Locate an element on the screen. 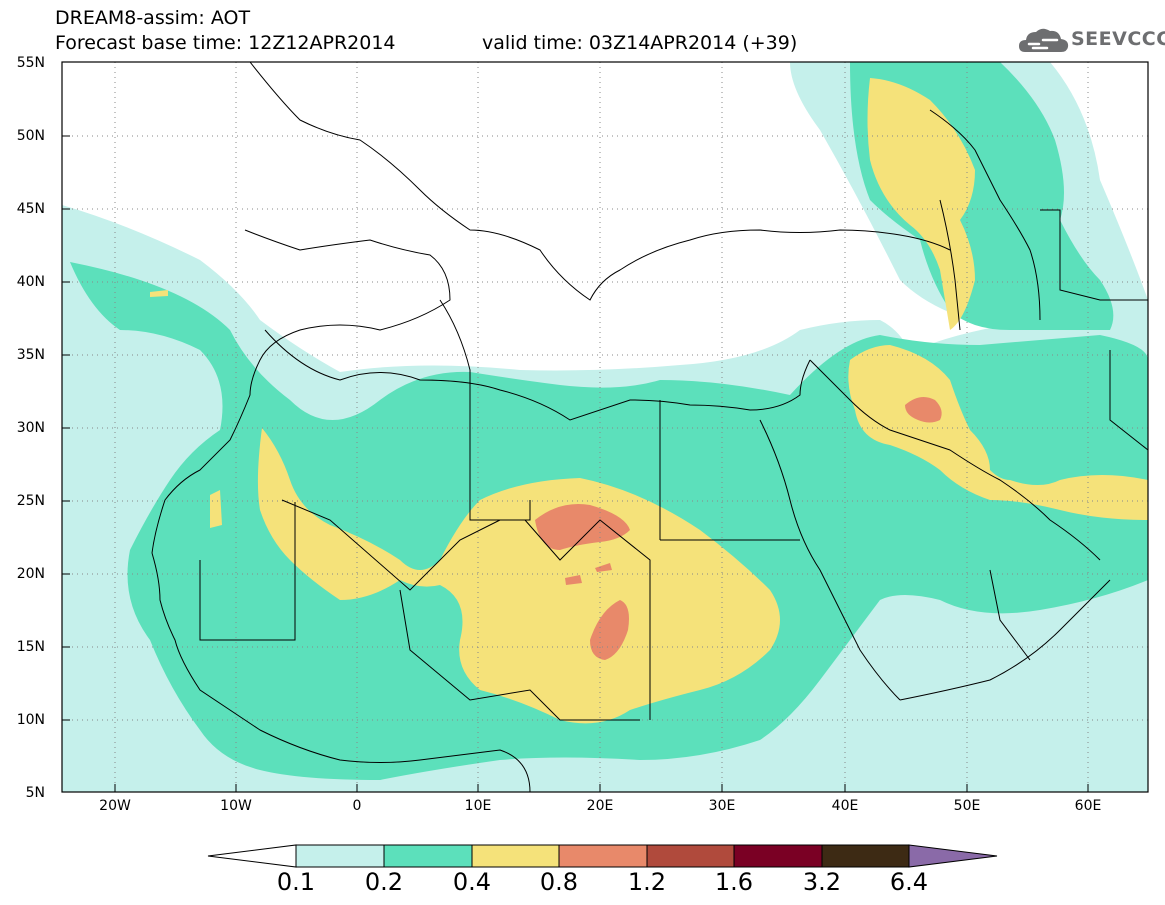 Image resolution: width=1165 pixels, height=905 pixels. colorbar-label: 3.2 is located at coordinates (822, 882).